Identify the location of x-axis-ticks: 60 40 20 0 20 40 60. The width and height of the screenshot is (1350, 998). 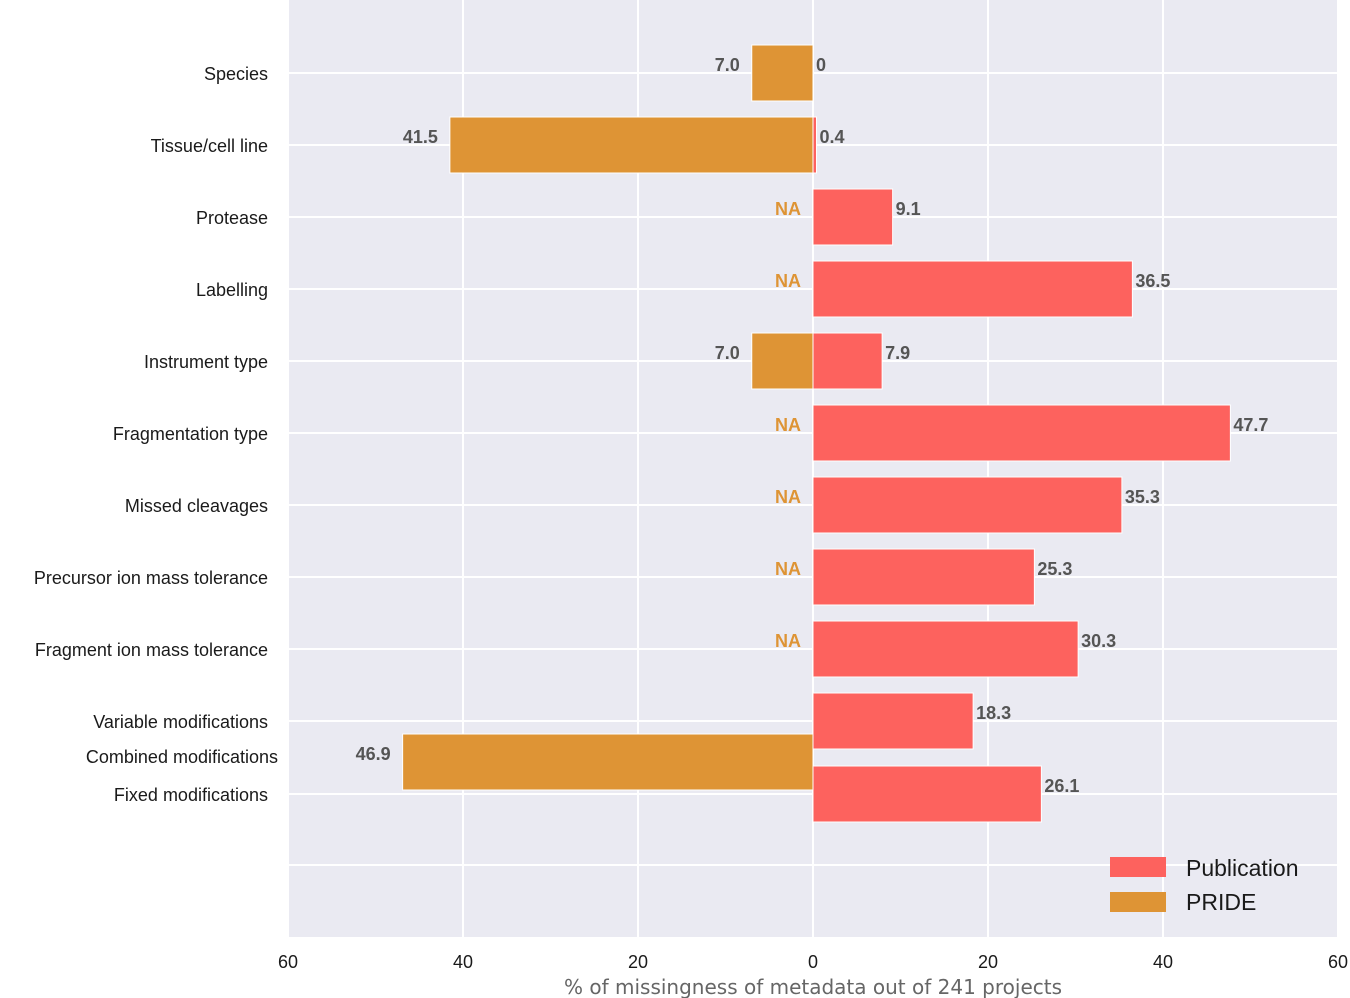
(813, 962).